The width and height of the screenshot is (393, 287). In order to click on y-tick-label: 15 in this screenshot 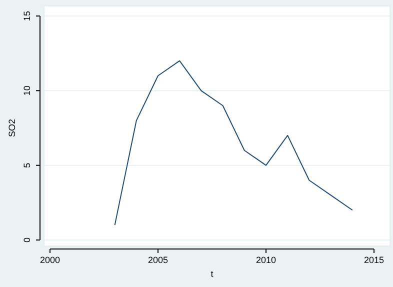, I will do `click(27, 16)`.